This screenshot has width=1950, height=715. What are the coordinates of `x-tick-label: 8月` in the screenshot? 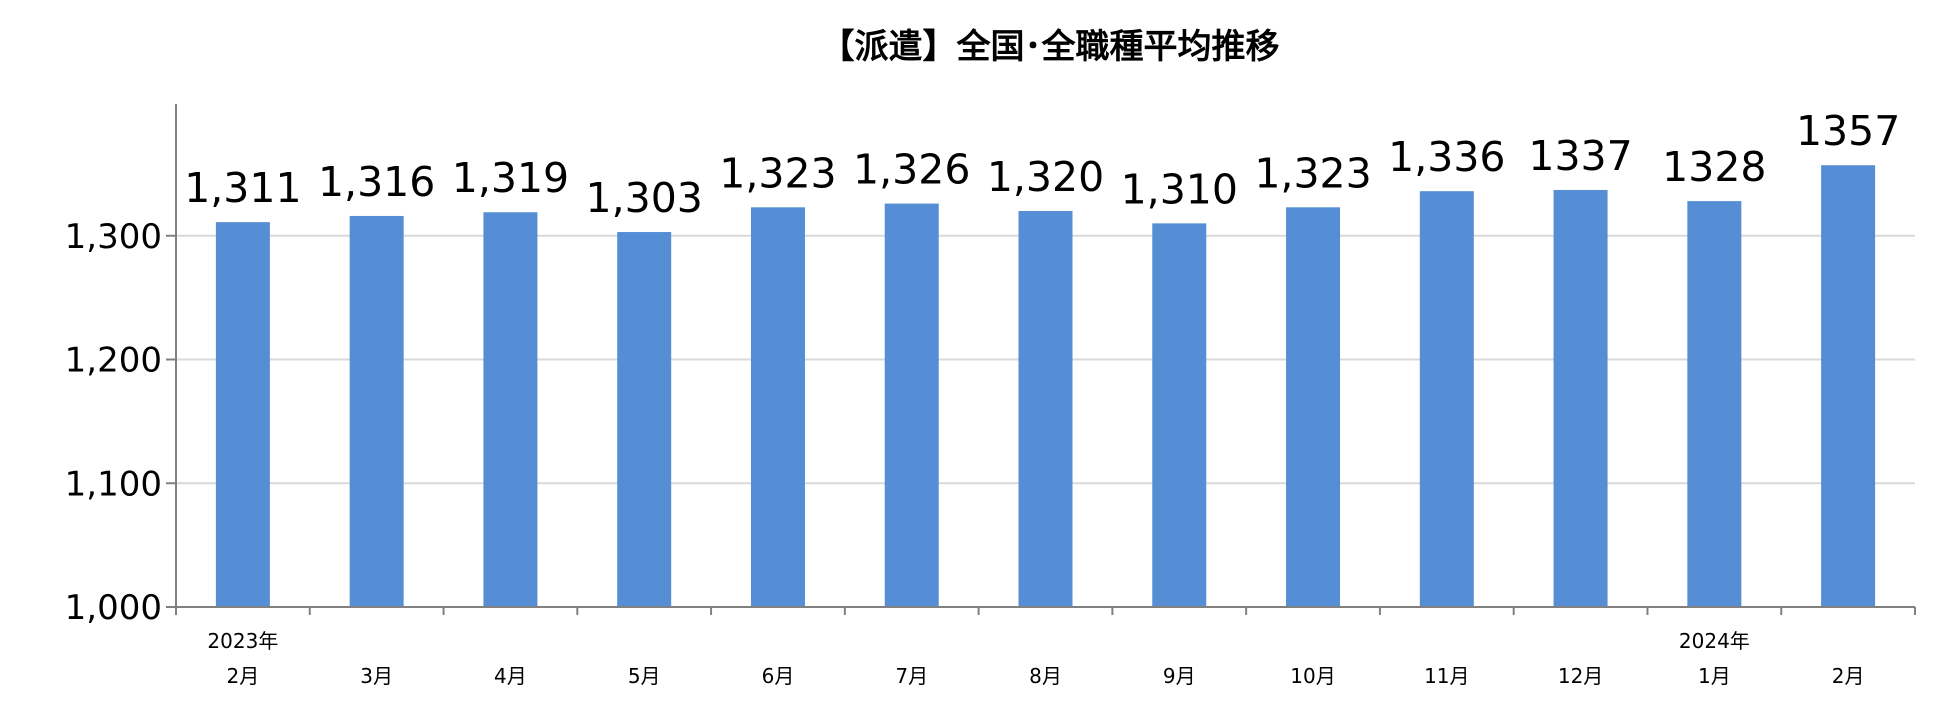 It's located at (1045, 676).